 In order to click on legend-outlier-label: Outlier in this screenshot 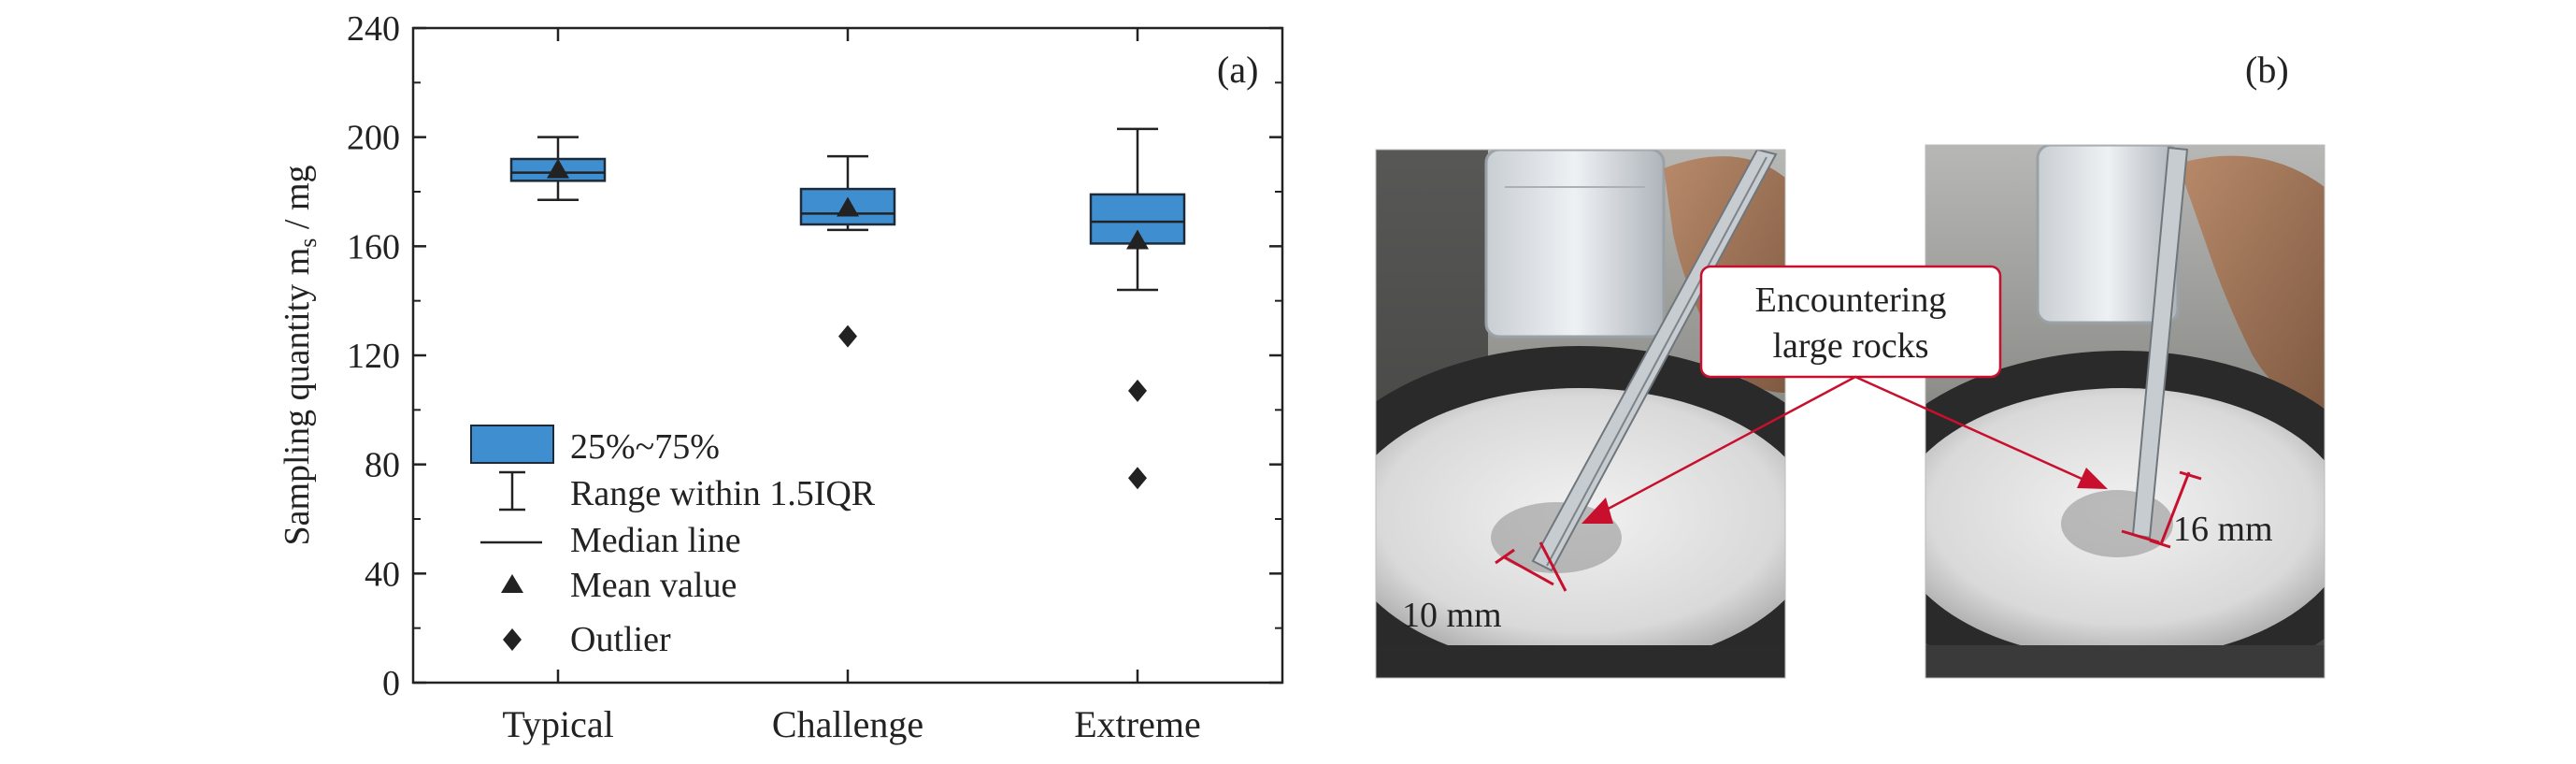, I will do `click(620, 639)`.